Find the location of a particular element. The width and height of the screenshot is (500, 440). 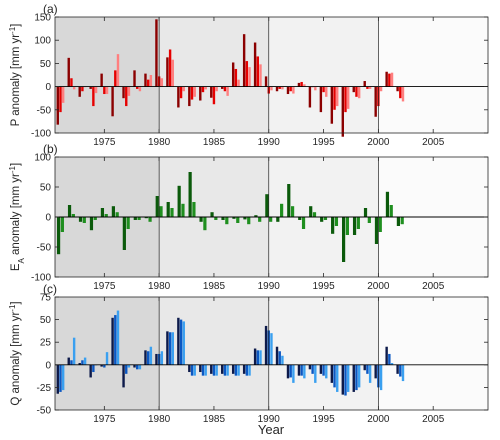

x-tick-label: 1985 is located at coordinates (214, 286).